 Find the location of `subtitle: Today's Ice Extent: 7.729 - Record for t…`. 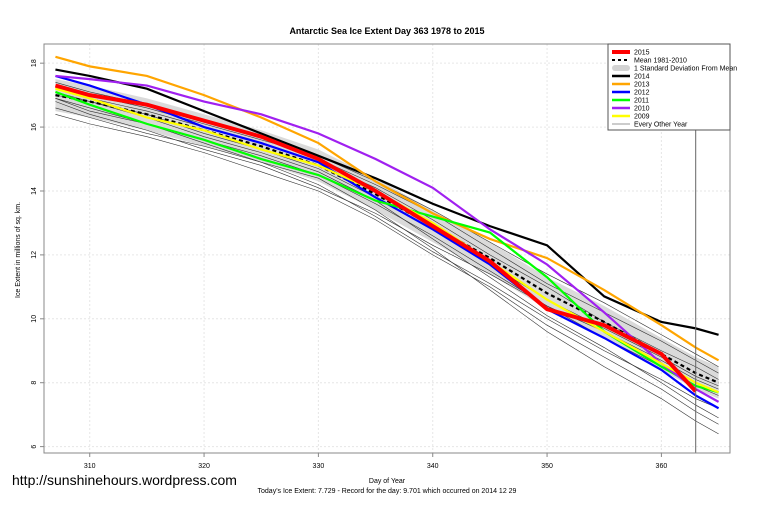

subtitle: Today's Ice Extent: 7.729 - Record for t… is located at coordinates (387, 491).